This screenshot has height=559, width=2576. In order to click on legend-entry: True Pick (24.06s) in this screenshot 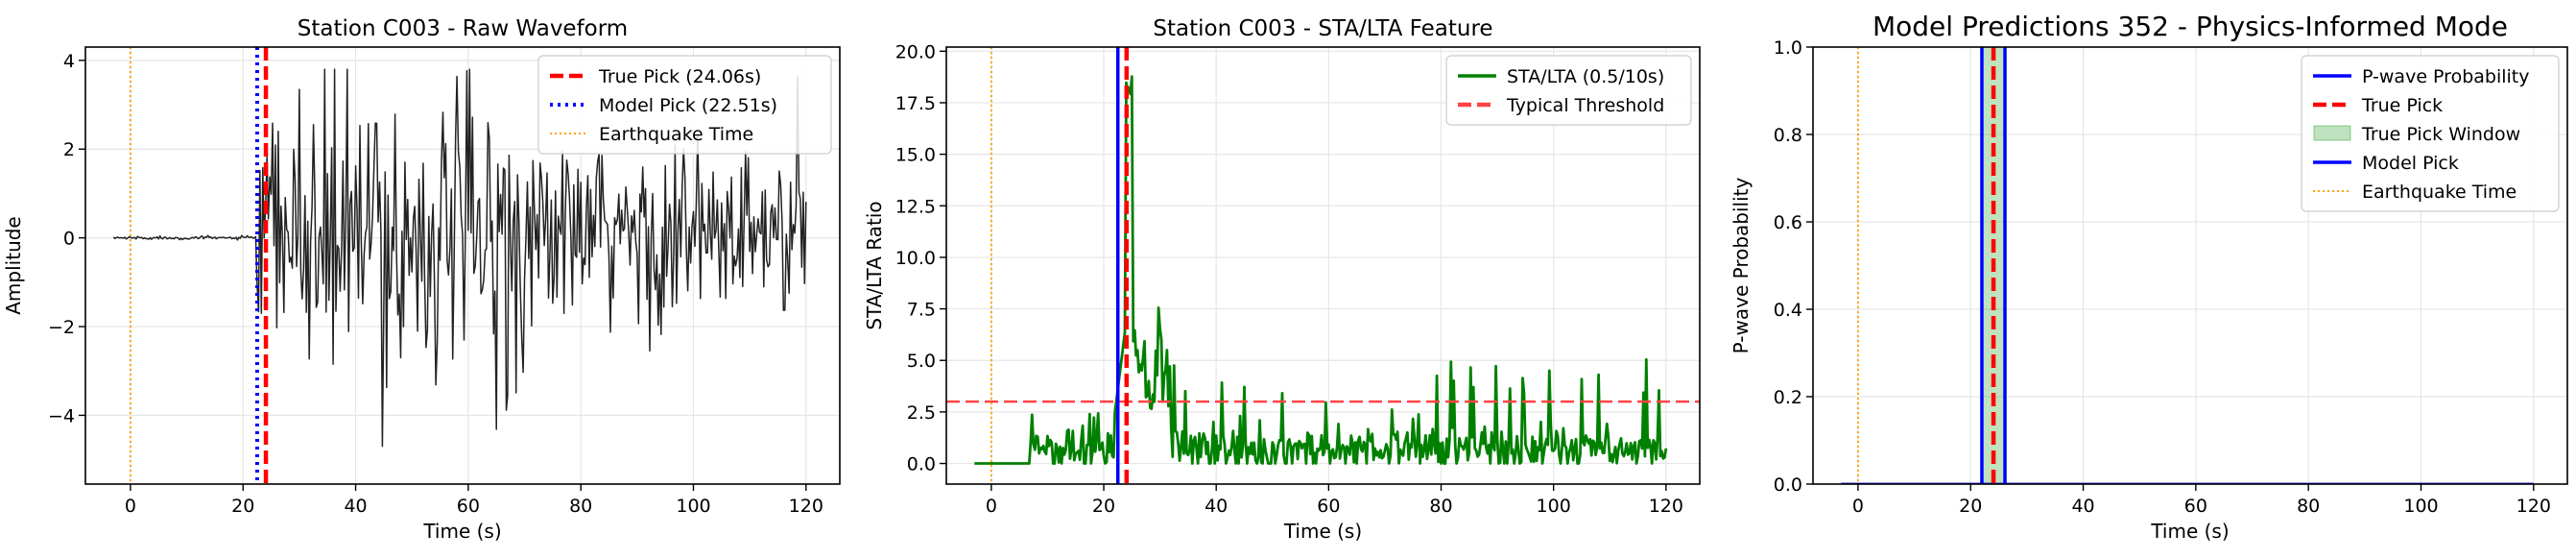, I will do `click(655, 76)`.